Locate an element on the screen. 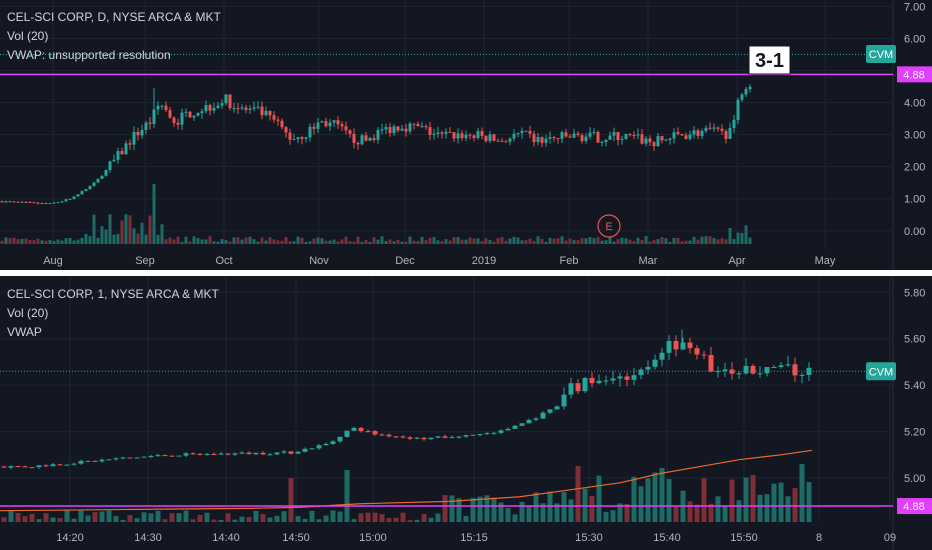 The image size is (932, 550). bottom-legend-symbol: CEL-SCI CORP, 1, NYSE ARCA & MKT is located at coordinates (113, 294).